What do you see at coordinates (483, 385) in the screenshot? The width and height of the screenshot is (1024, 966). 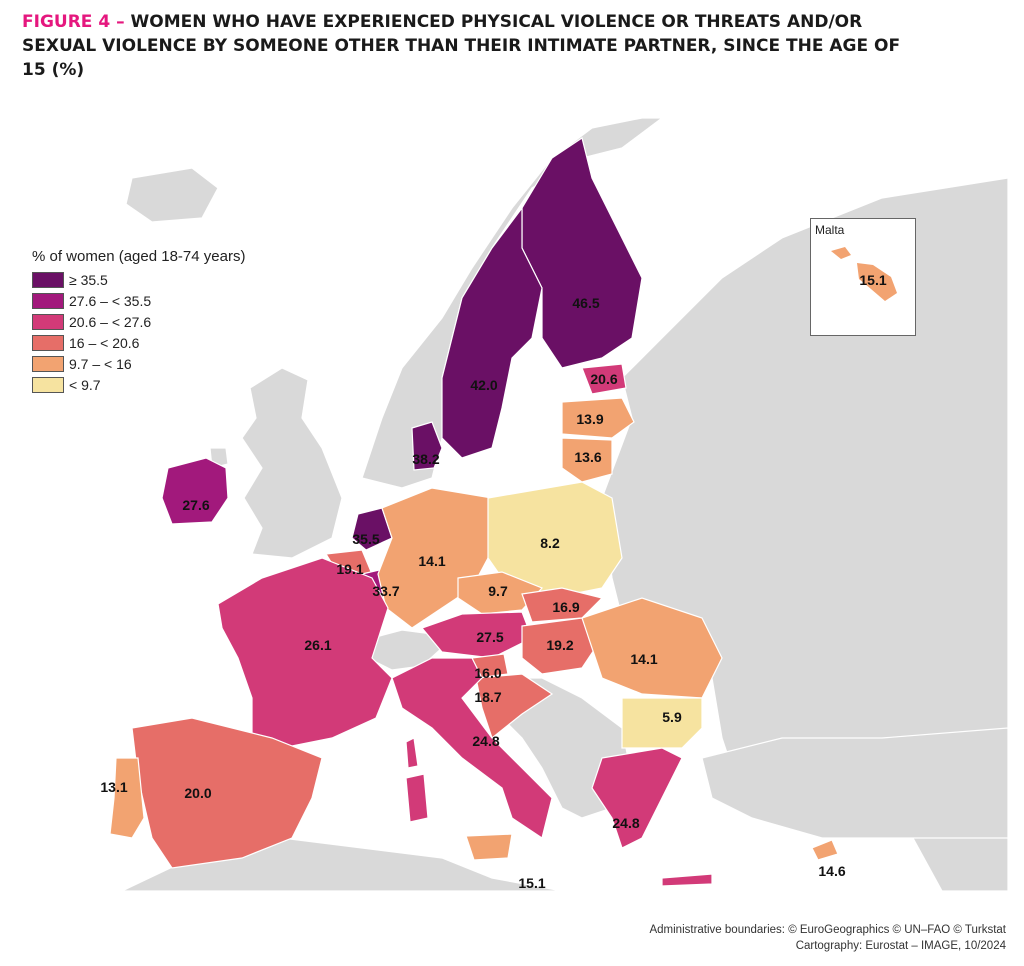 I see `value-label-sweden: 42.0` at bounding box center [483, 385].